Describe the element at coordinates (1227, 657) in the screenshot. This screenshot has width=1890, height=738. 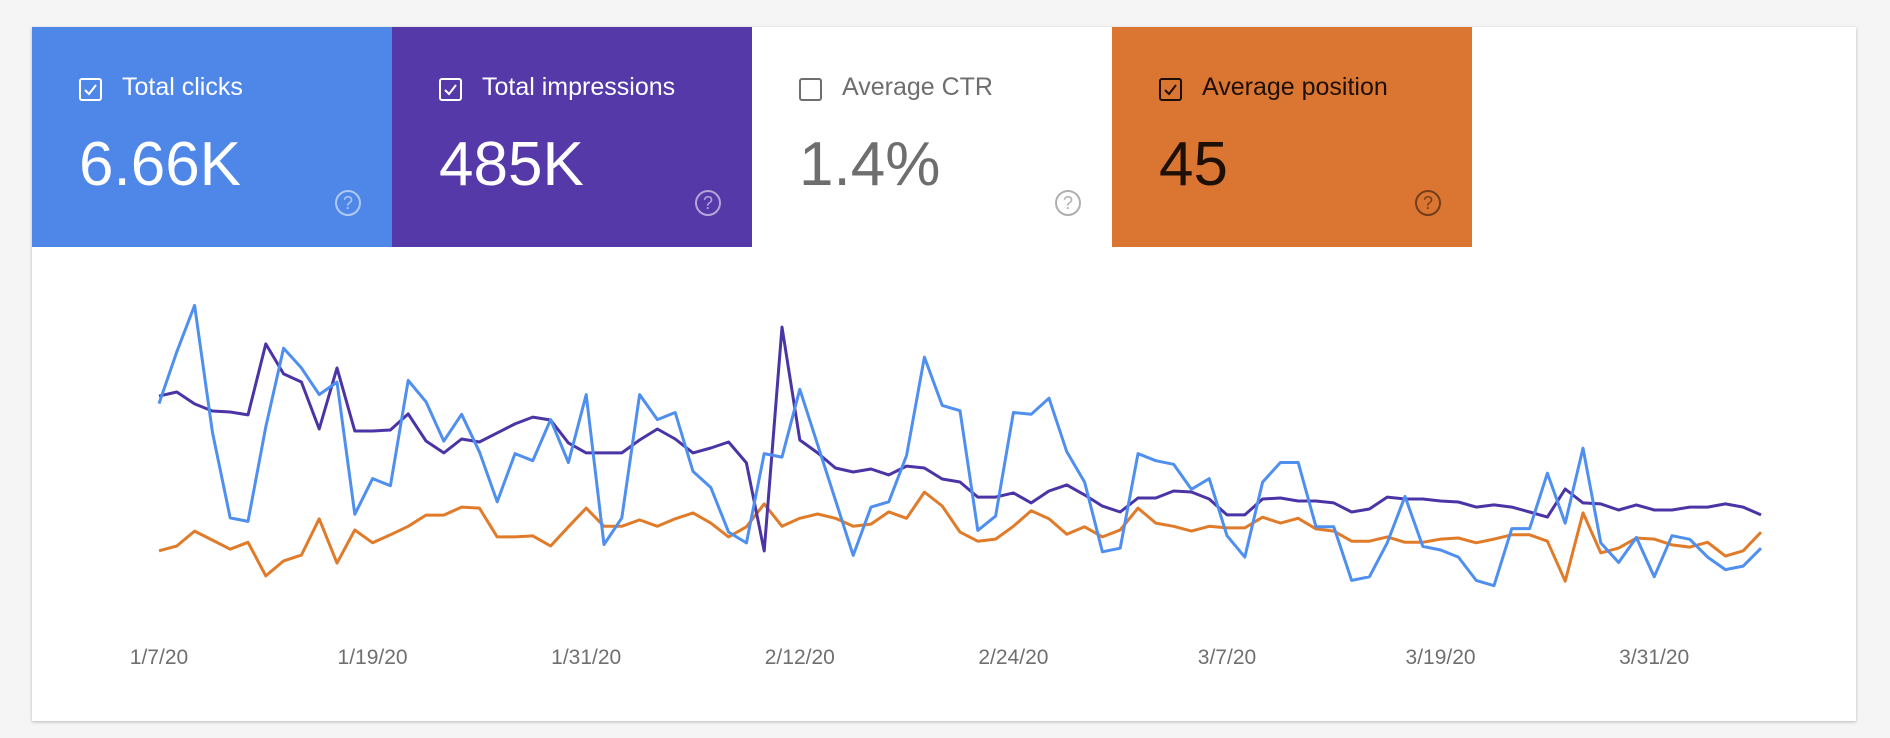
I see `x-tick-label: 3/7/20` at that location.